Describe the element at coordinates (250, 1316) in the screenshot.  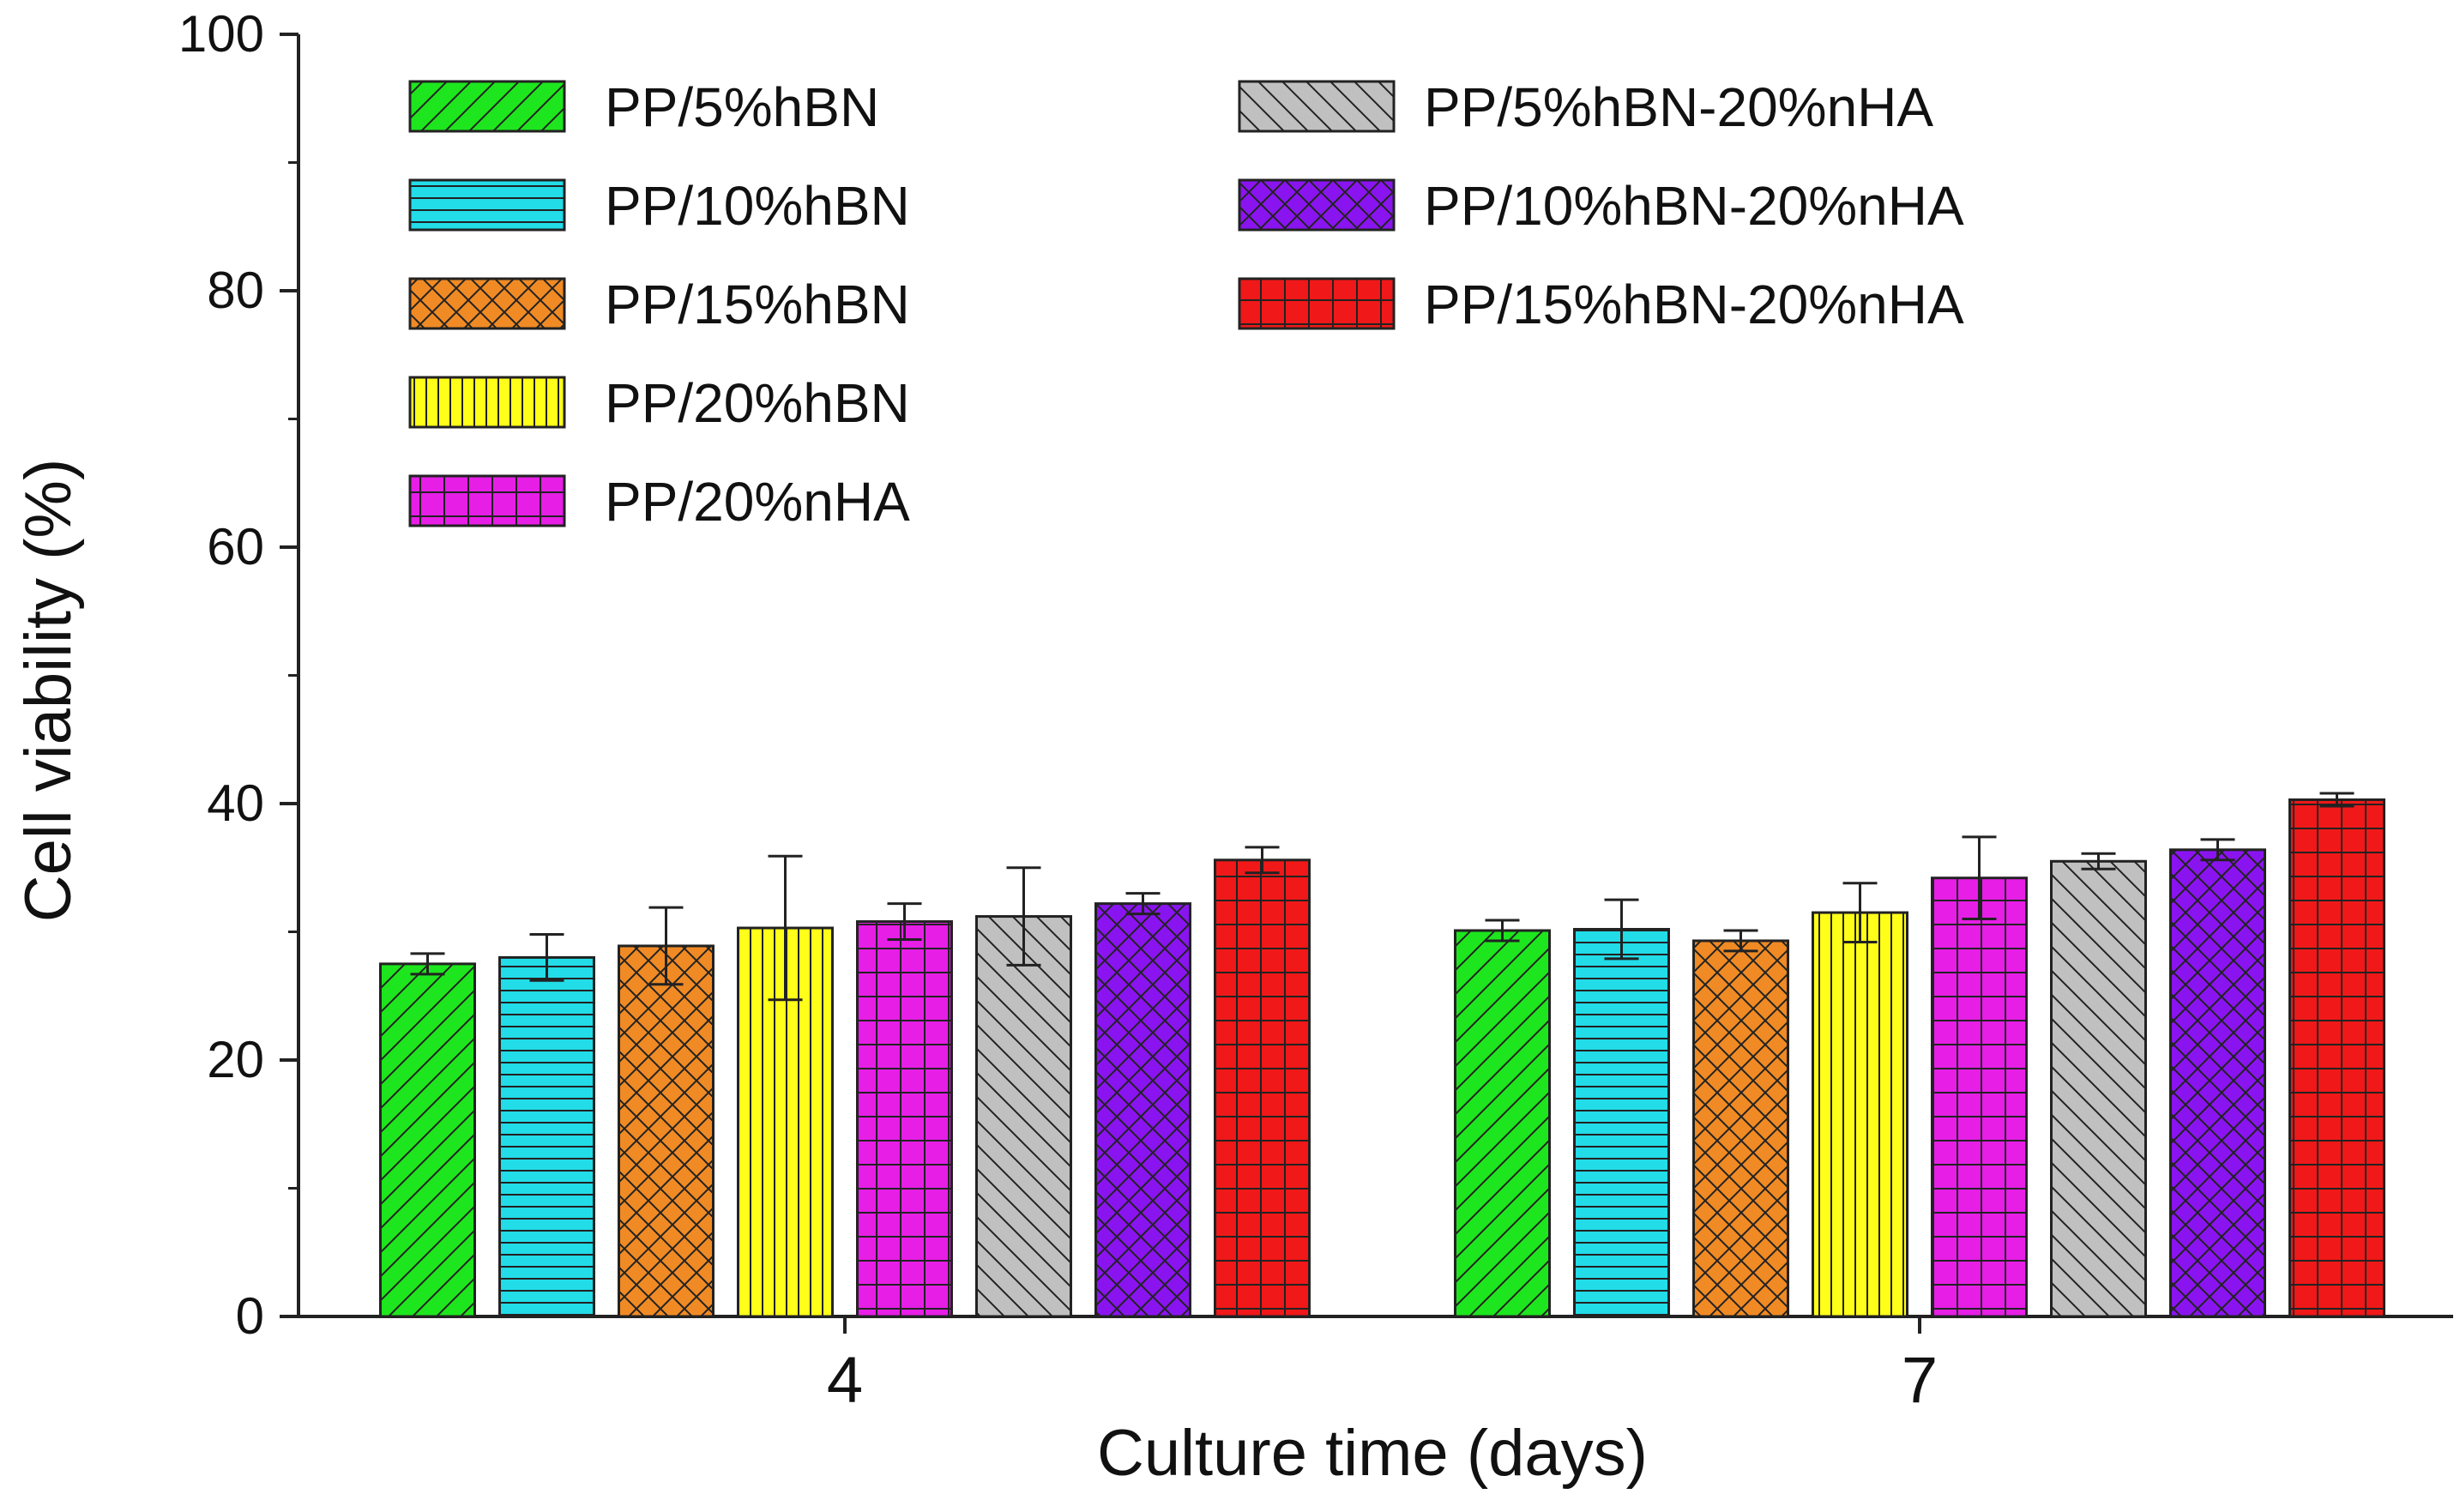
I see `y-tick-label: 0` at that location.